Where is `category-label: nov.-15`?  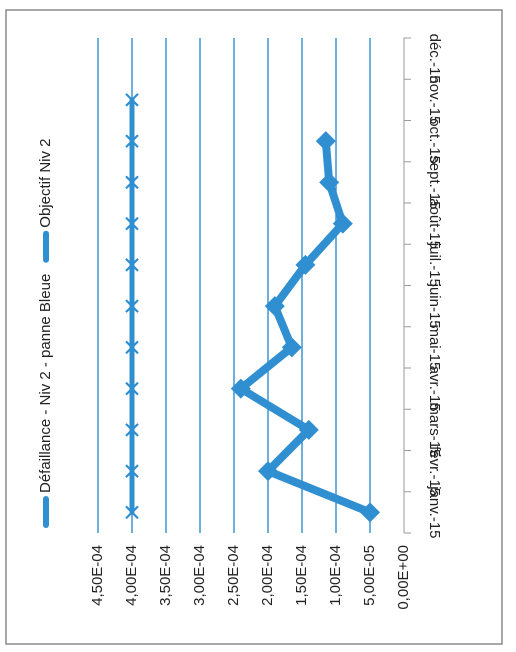 category-label: nov.-15 is located at coordinates (434, 99).